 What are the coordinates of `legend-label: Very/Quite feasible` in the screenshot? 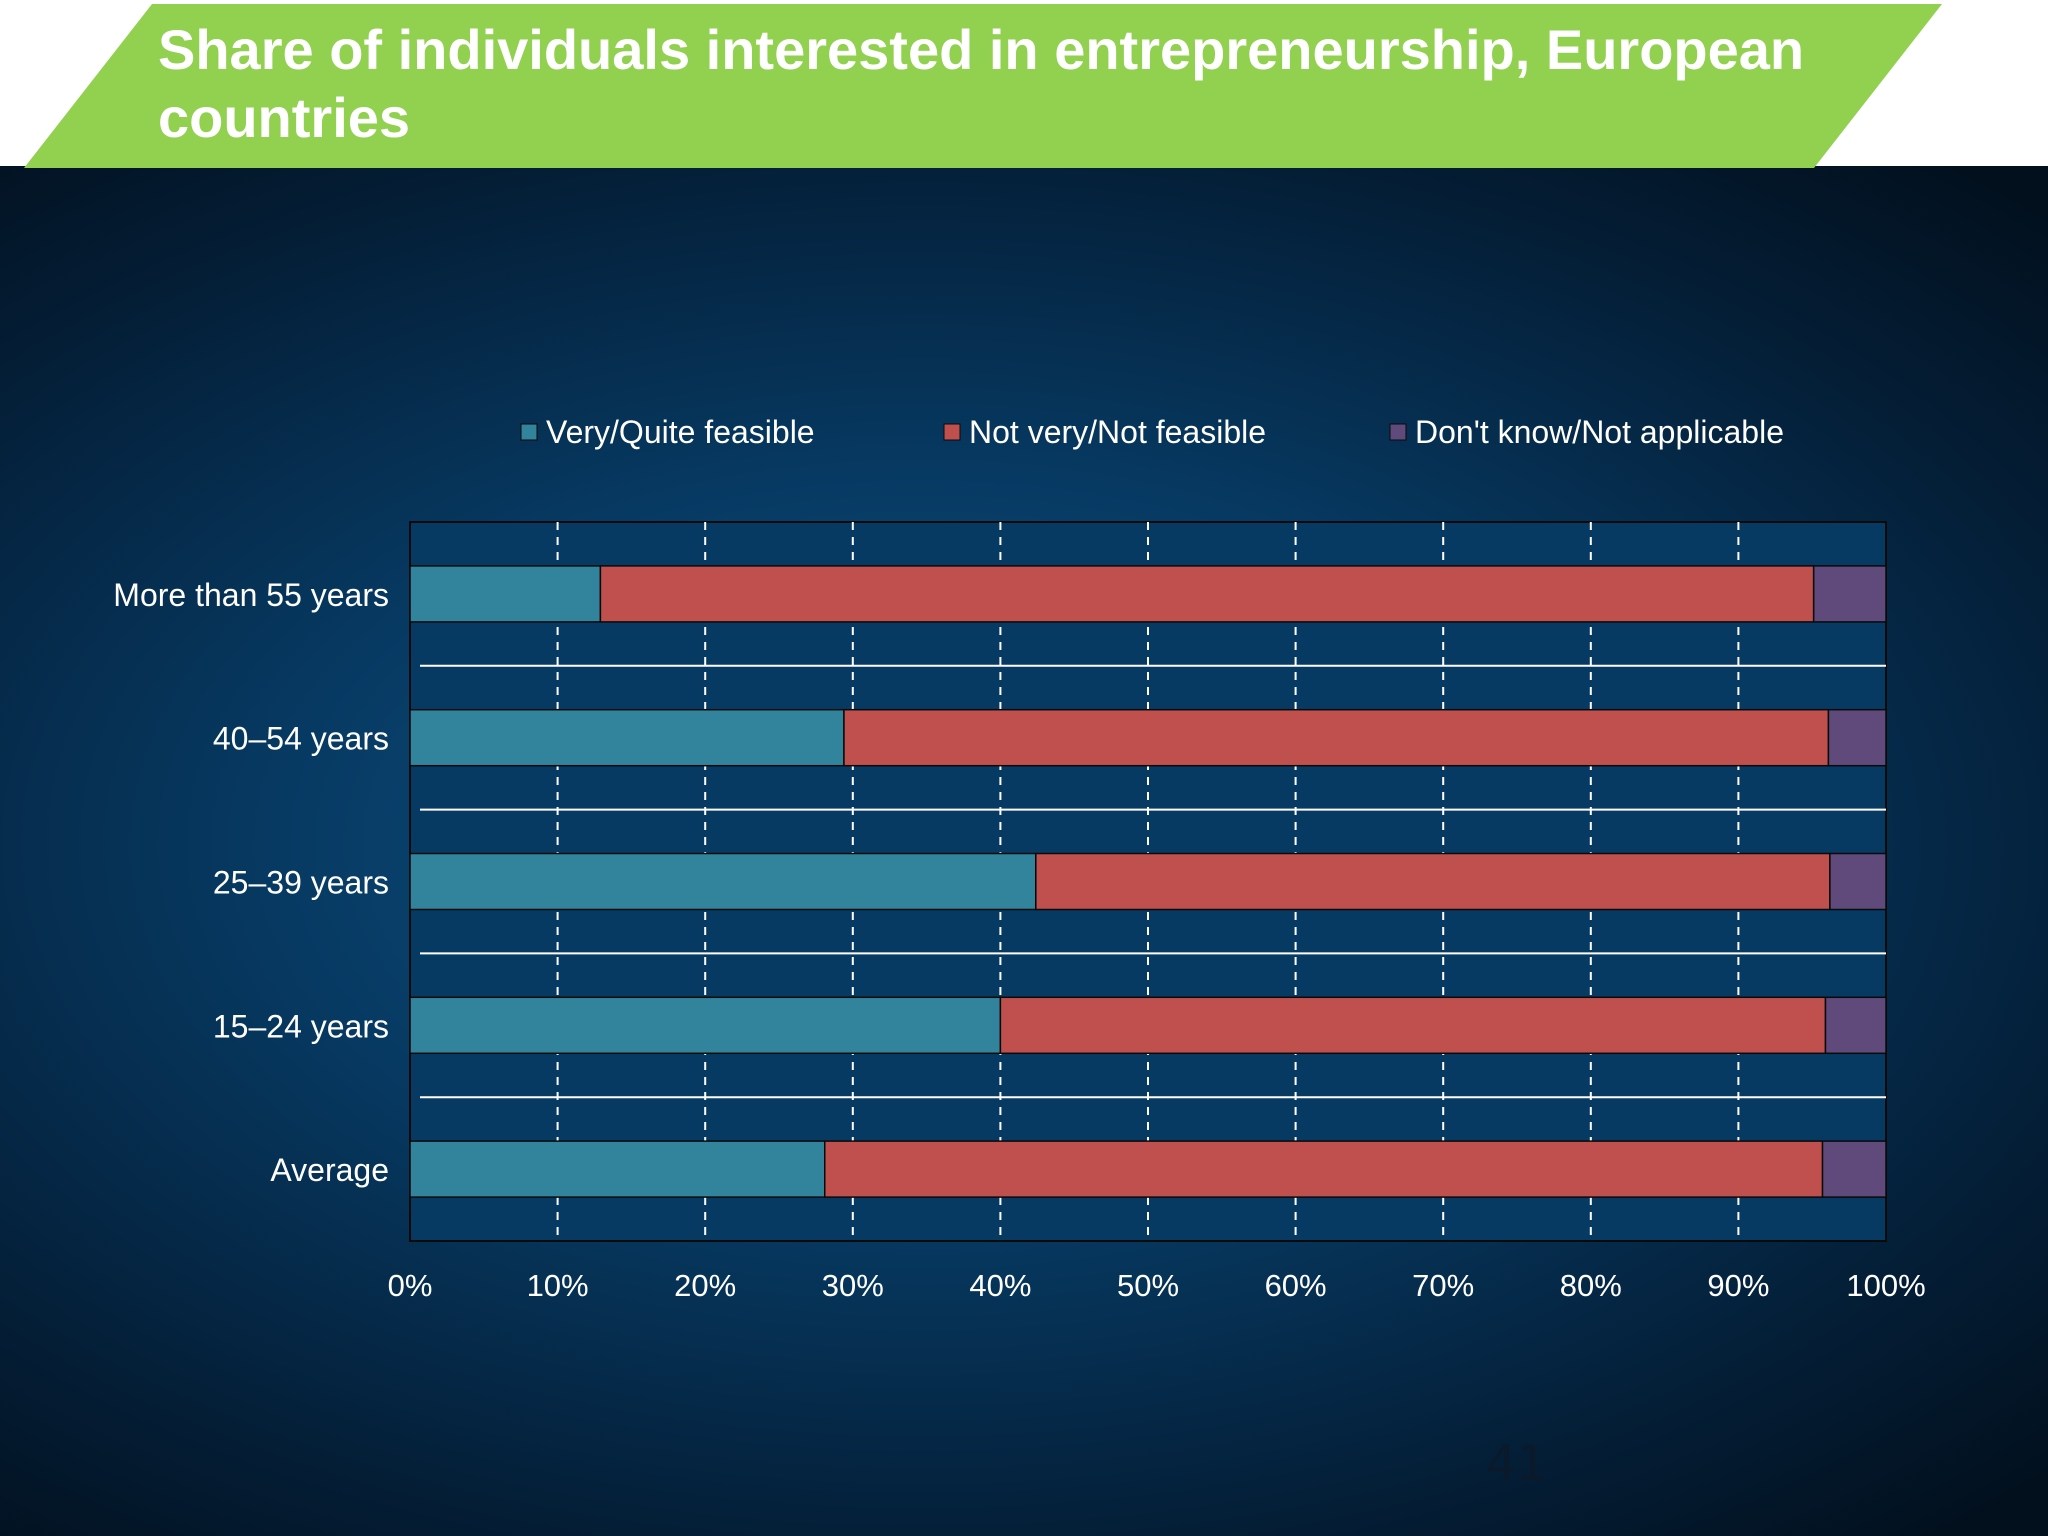 It's located at (680, 432).